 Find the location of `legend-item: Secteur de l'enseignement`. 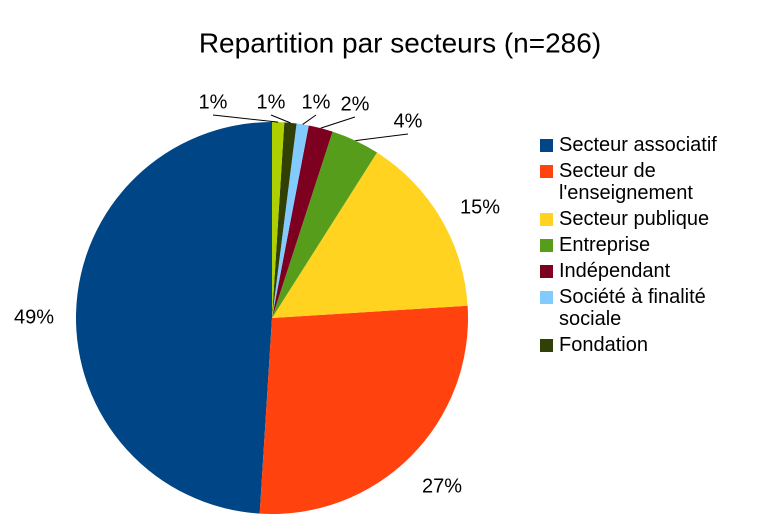

legend-item: Secteur de l'enseignement is located at coordinates (654, 182).